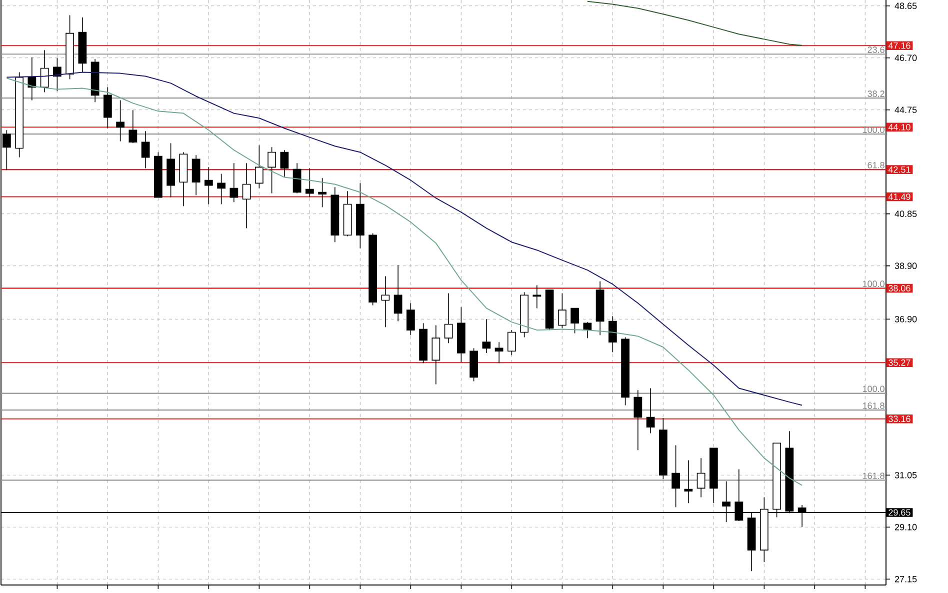 This screenshot has width=948, height=593. I want to click on ref-line-label: 33.16, so click(899, 419).